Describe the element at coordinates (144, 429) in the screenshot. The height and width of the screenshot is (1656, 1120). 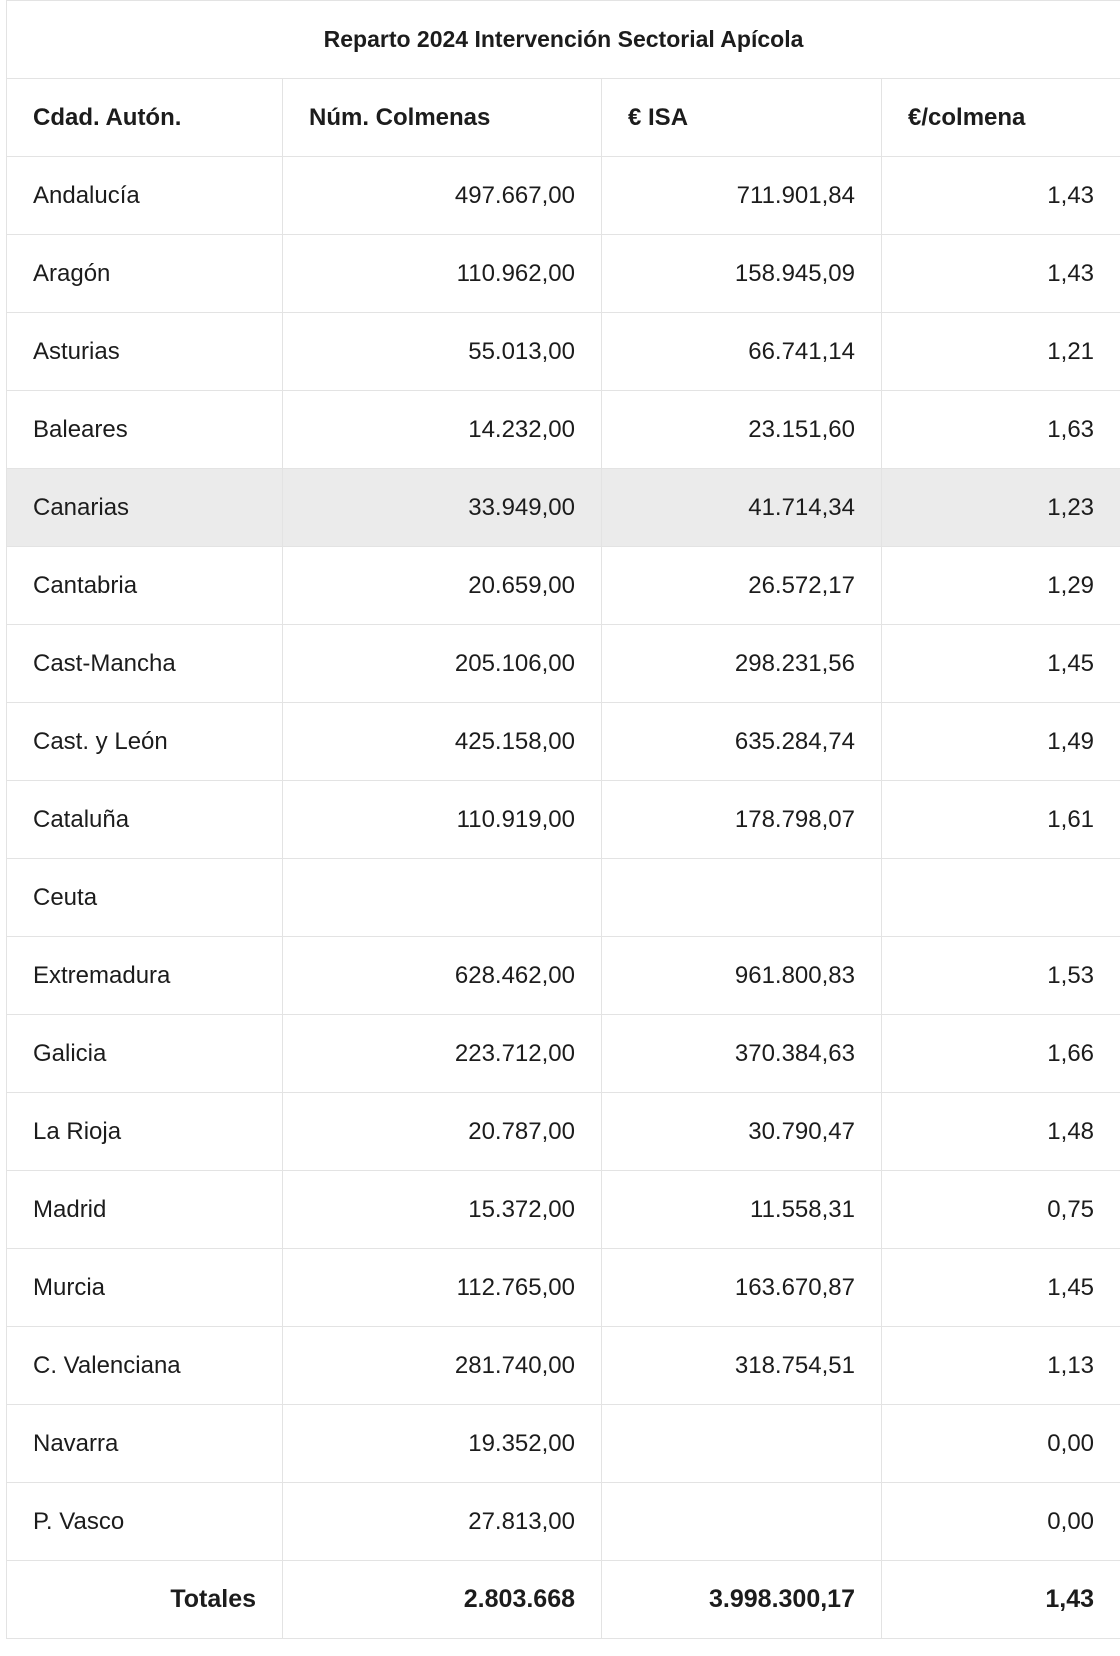
I see `region-cell: Baleares` at that location.